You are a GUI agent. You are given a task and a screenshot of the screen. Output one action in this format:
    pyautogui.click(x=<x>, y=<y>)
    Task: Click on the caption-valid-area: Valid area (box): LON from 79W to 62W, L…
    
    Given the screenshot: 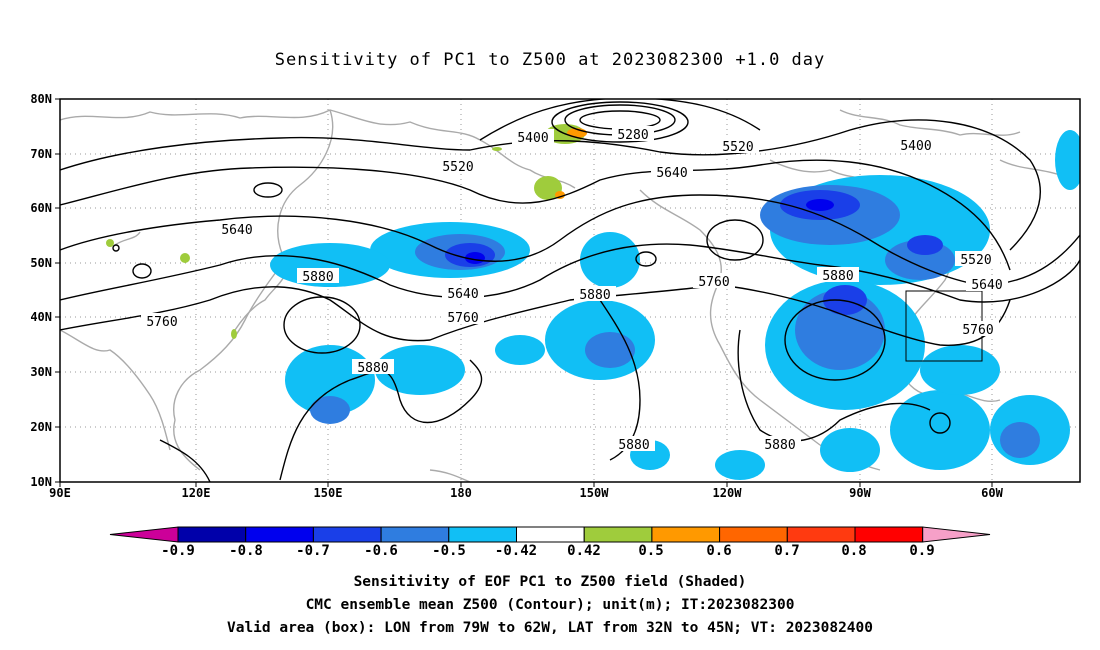 What is the action you would take?
    pyautogui.click(x=549, y=628)
    